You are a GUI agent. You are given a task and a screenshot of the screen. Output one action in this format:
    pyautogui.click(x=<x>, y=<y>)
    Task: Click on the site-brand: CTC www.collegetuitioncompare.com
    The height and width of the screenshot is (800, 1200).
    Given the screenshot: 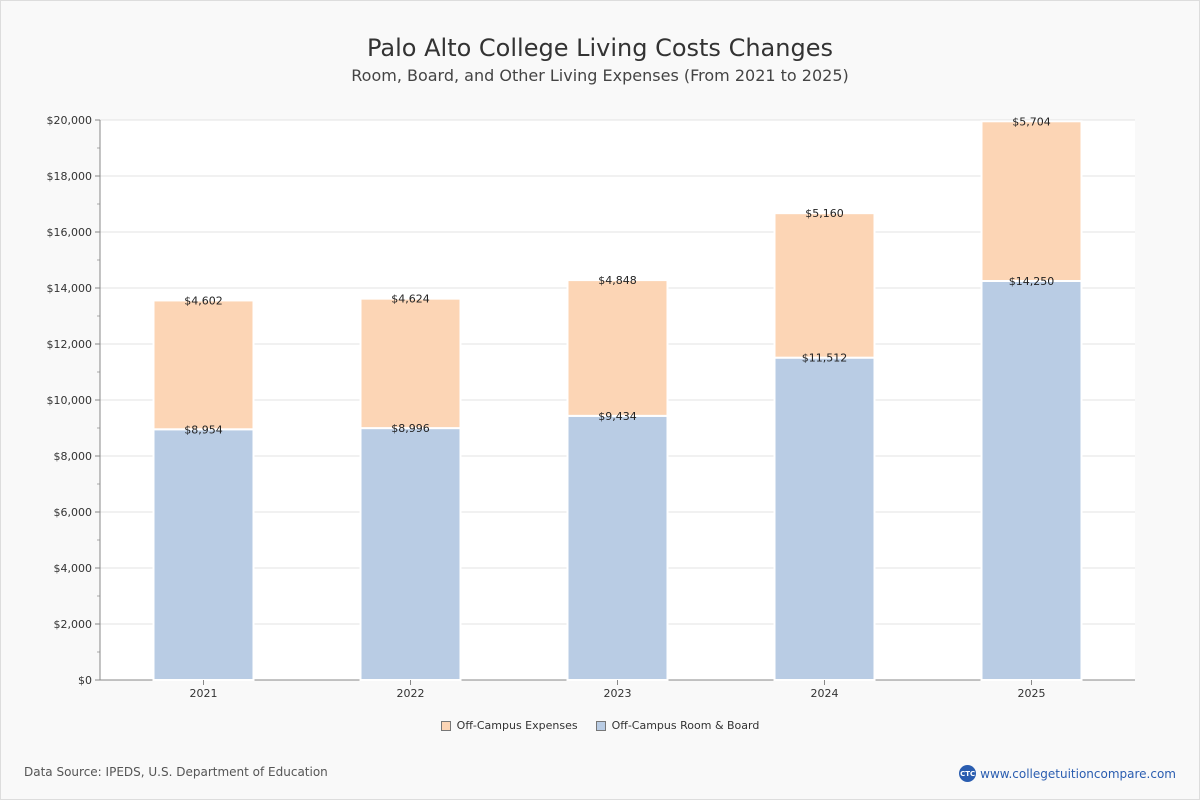 What is the action you would take?
    pyautogui.click(x=1067, y=773)
    